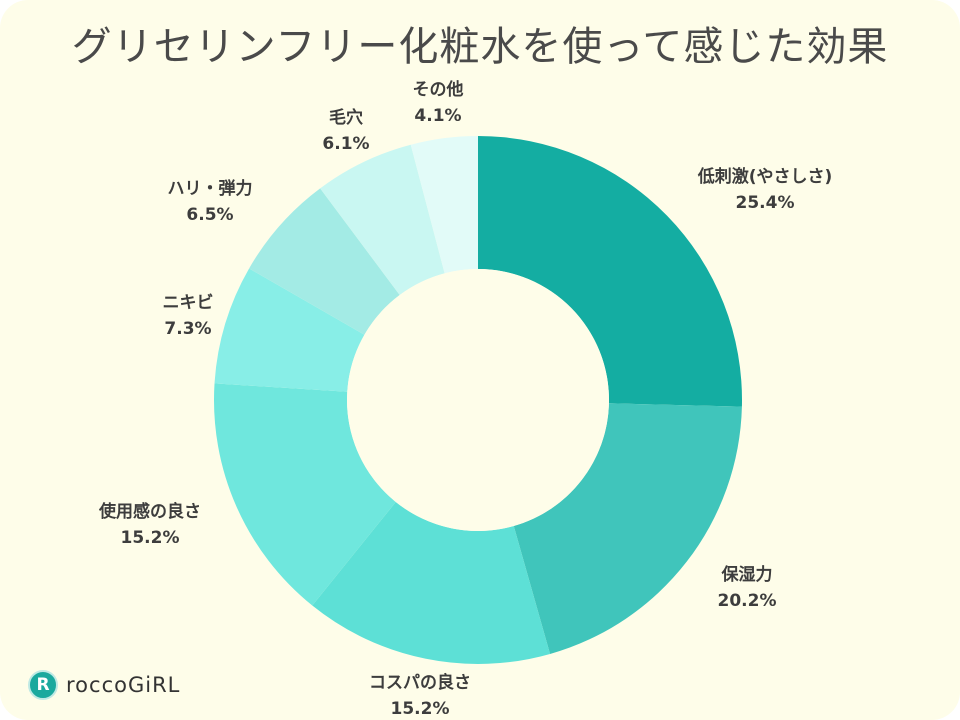 The image size is (960, 720). Describe the element at coordinates (150, 538) in the screenshot. I see `slice-value-3: 15.2%` at that location.